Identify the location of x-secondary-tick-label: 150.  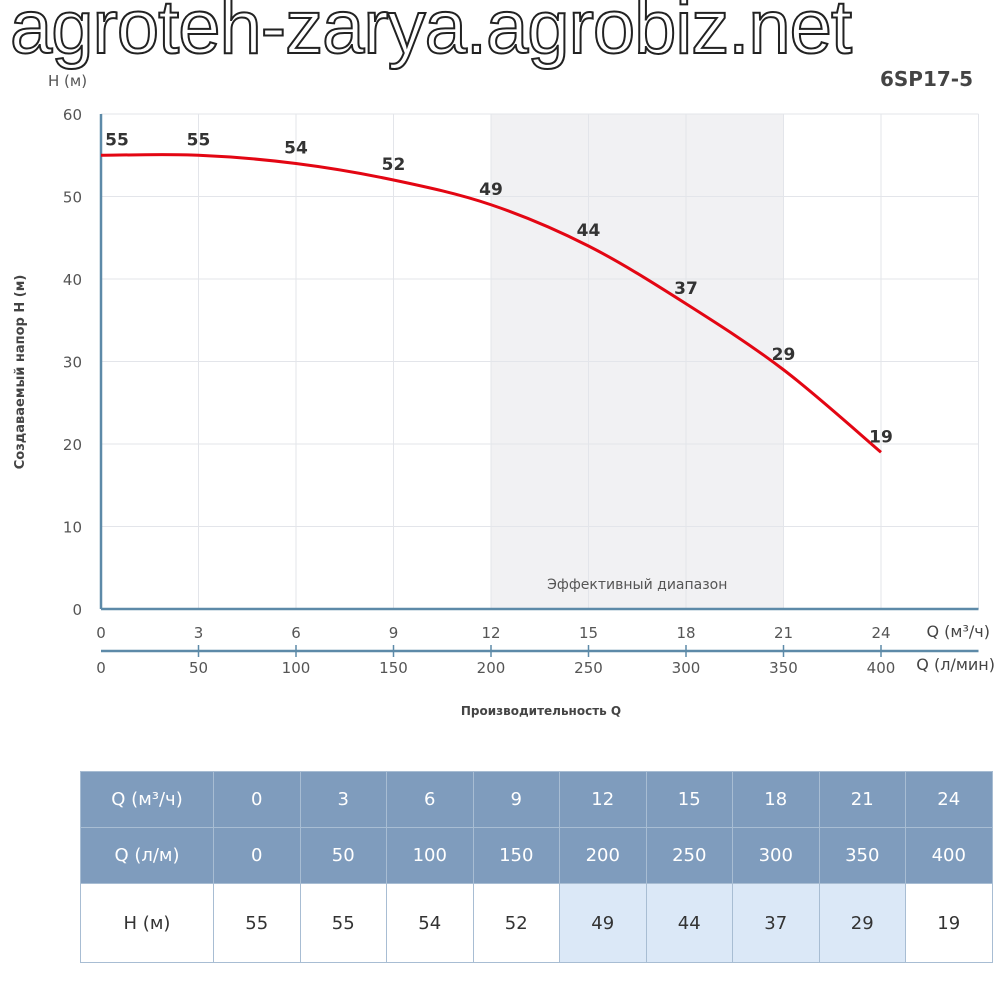
(393, 668).